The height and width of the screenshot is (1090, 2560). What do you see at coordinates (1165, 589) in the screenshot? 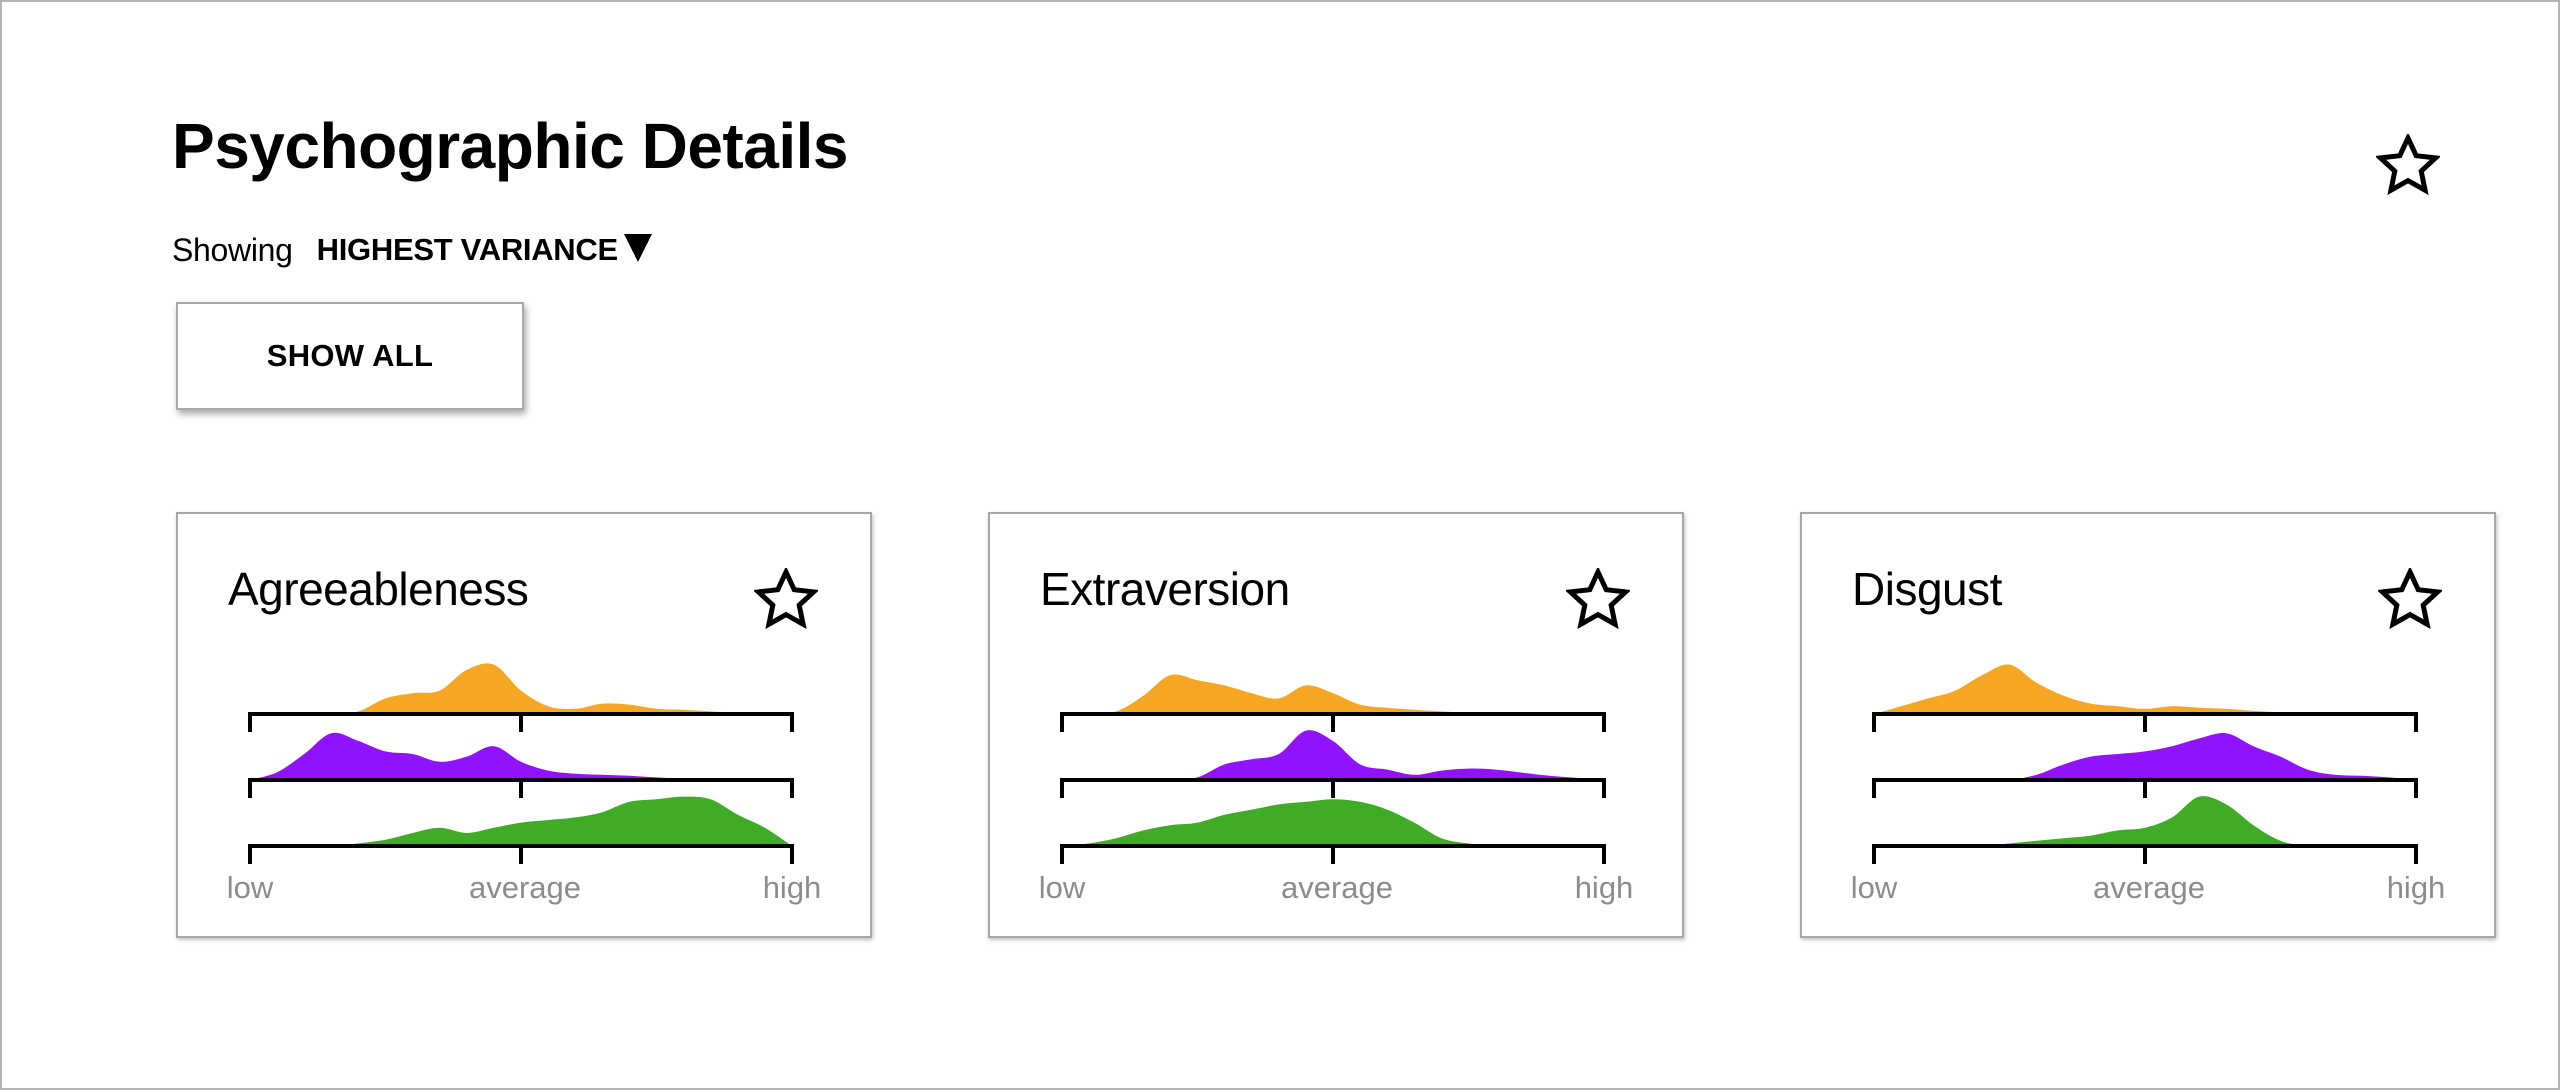
I see `card-title: Extraversion` at bounding box center [1165, 589].